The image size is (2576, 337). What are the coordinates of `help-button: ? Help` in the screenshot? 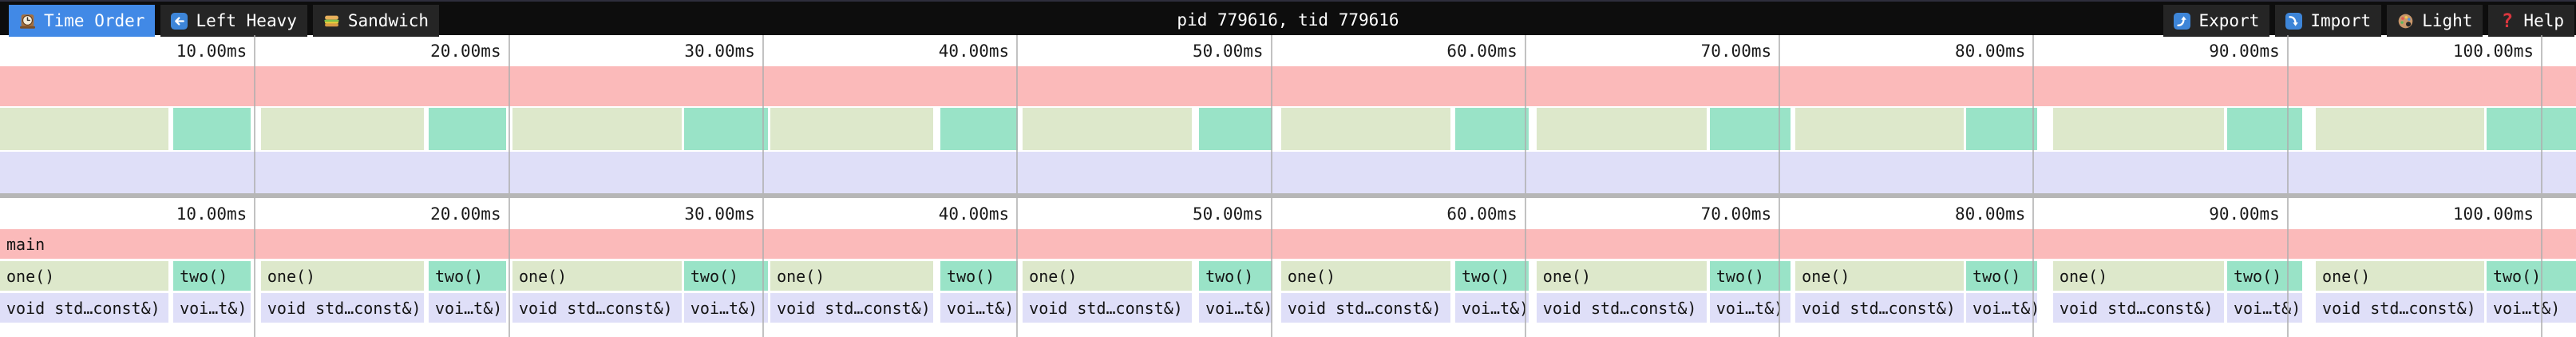 It's located at (2531, 21).